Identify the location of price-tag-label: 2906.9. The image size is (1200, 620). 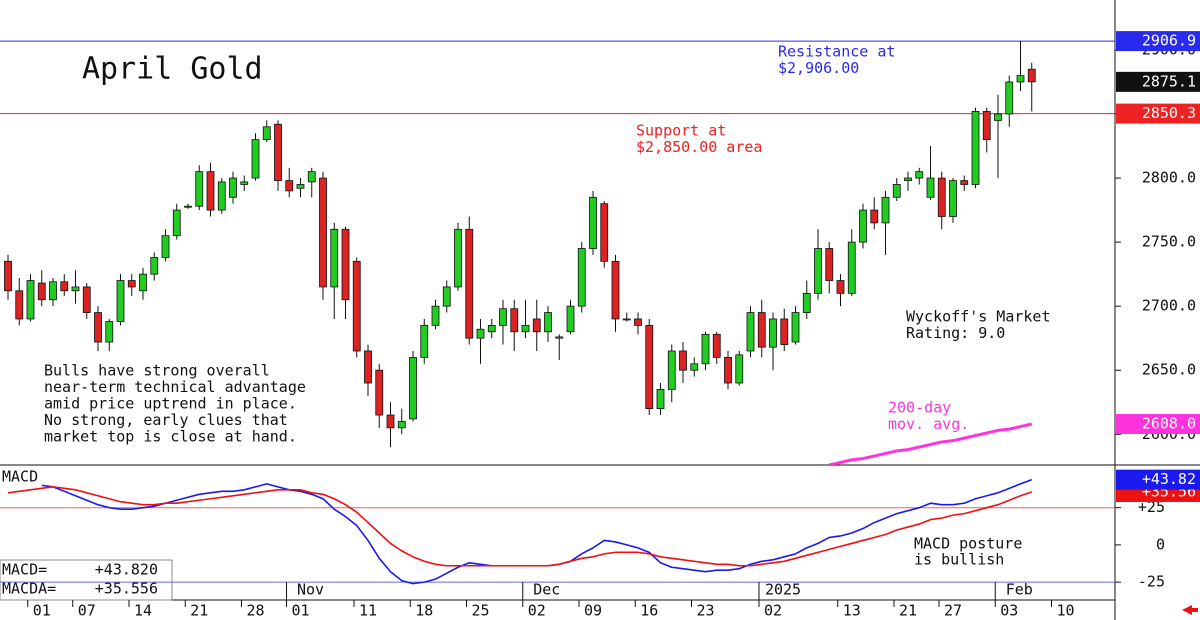
(1169, 41).